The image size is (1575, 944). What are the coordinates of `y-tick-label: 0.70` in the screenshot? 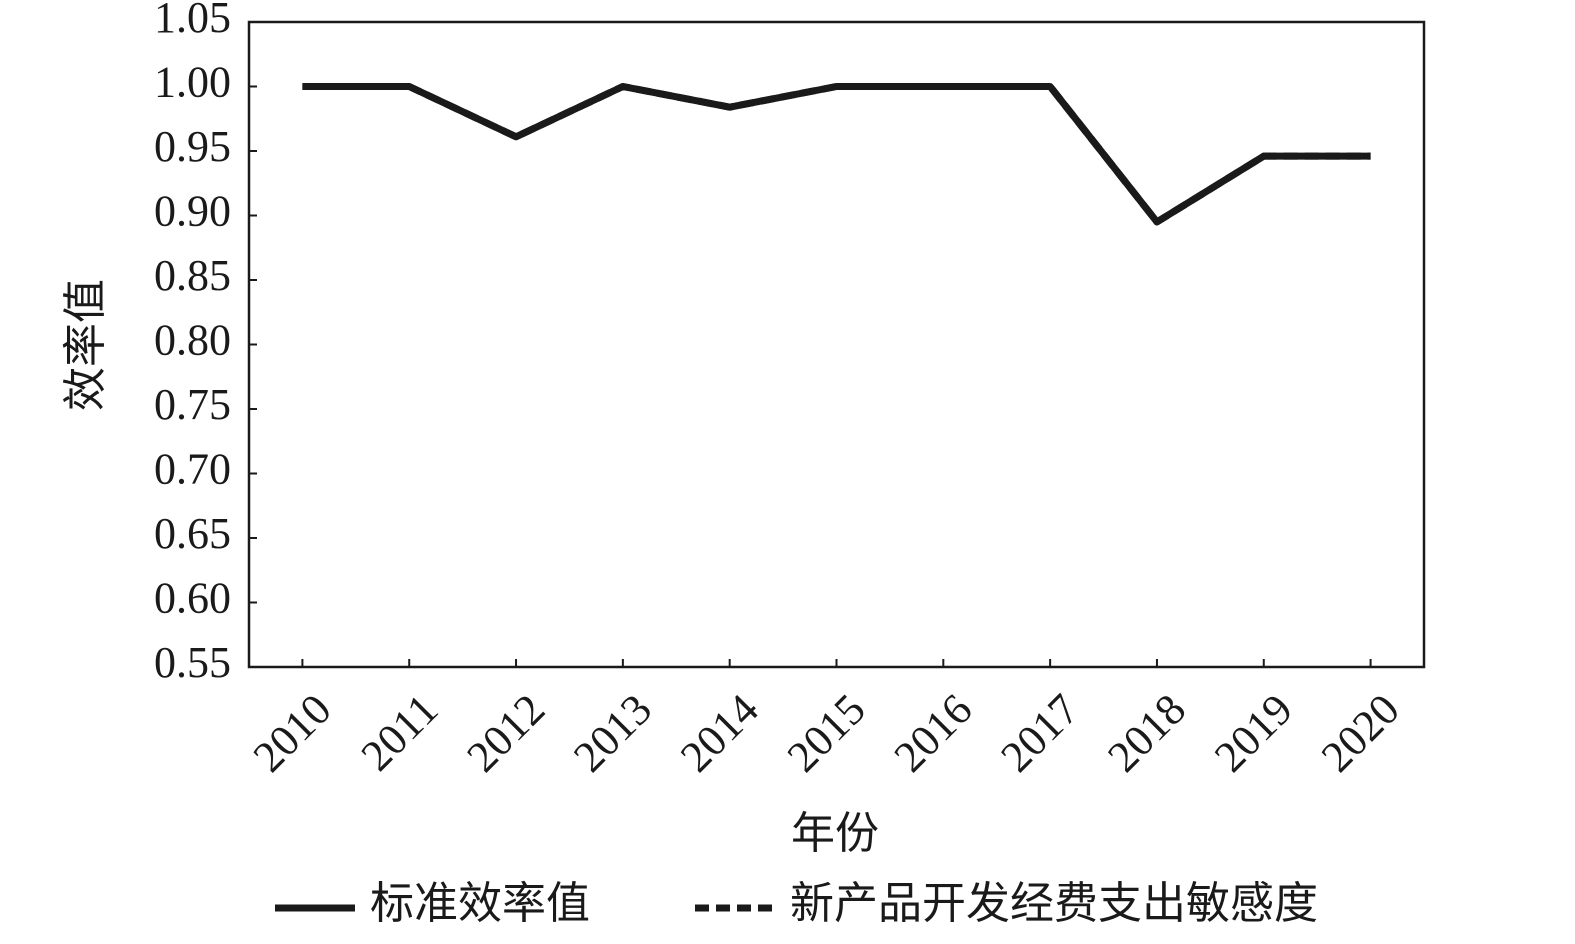 It's located at (192, 469).